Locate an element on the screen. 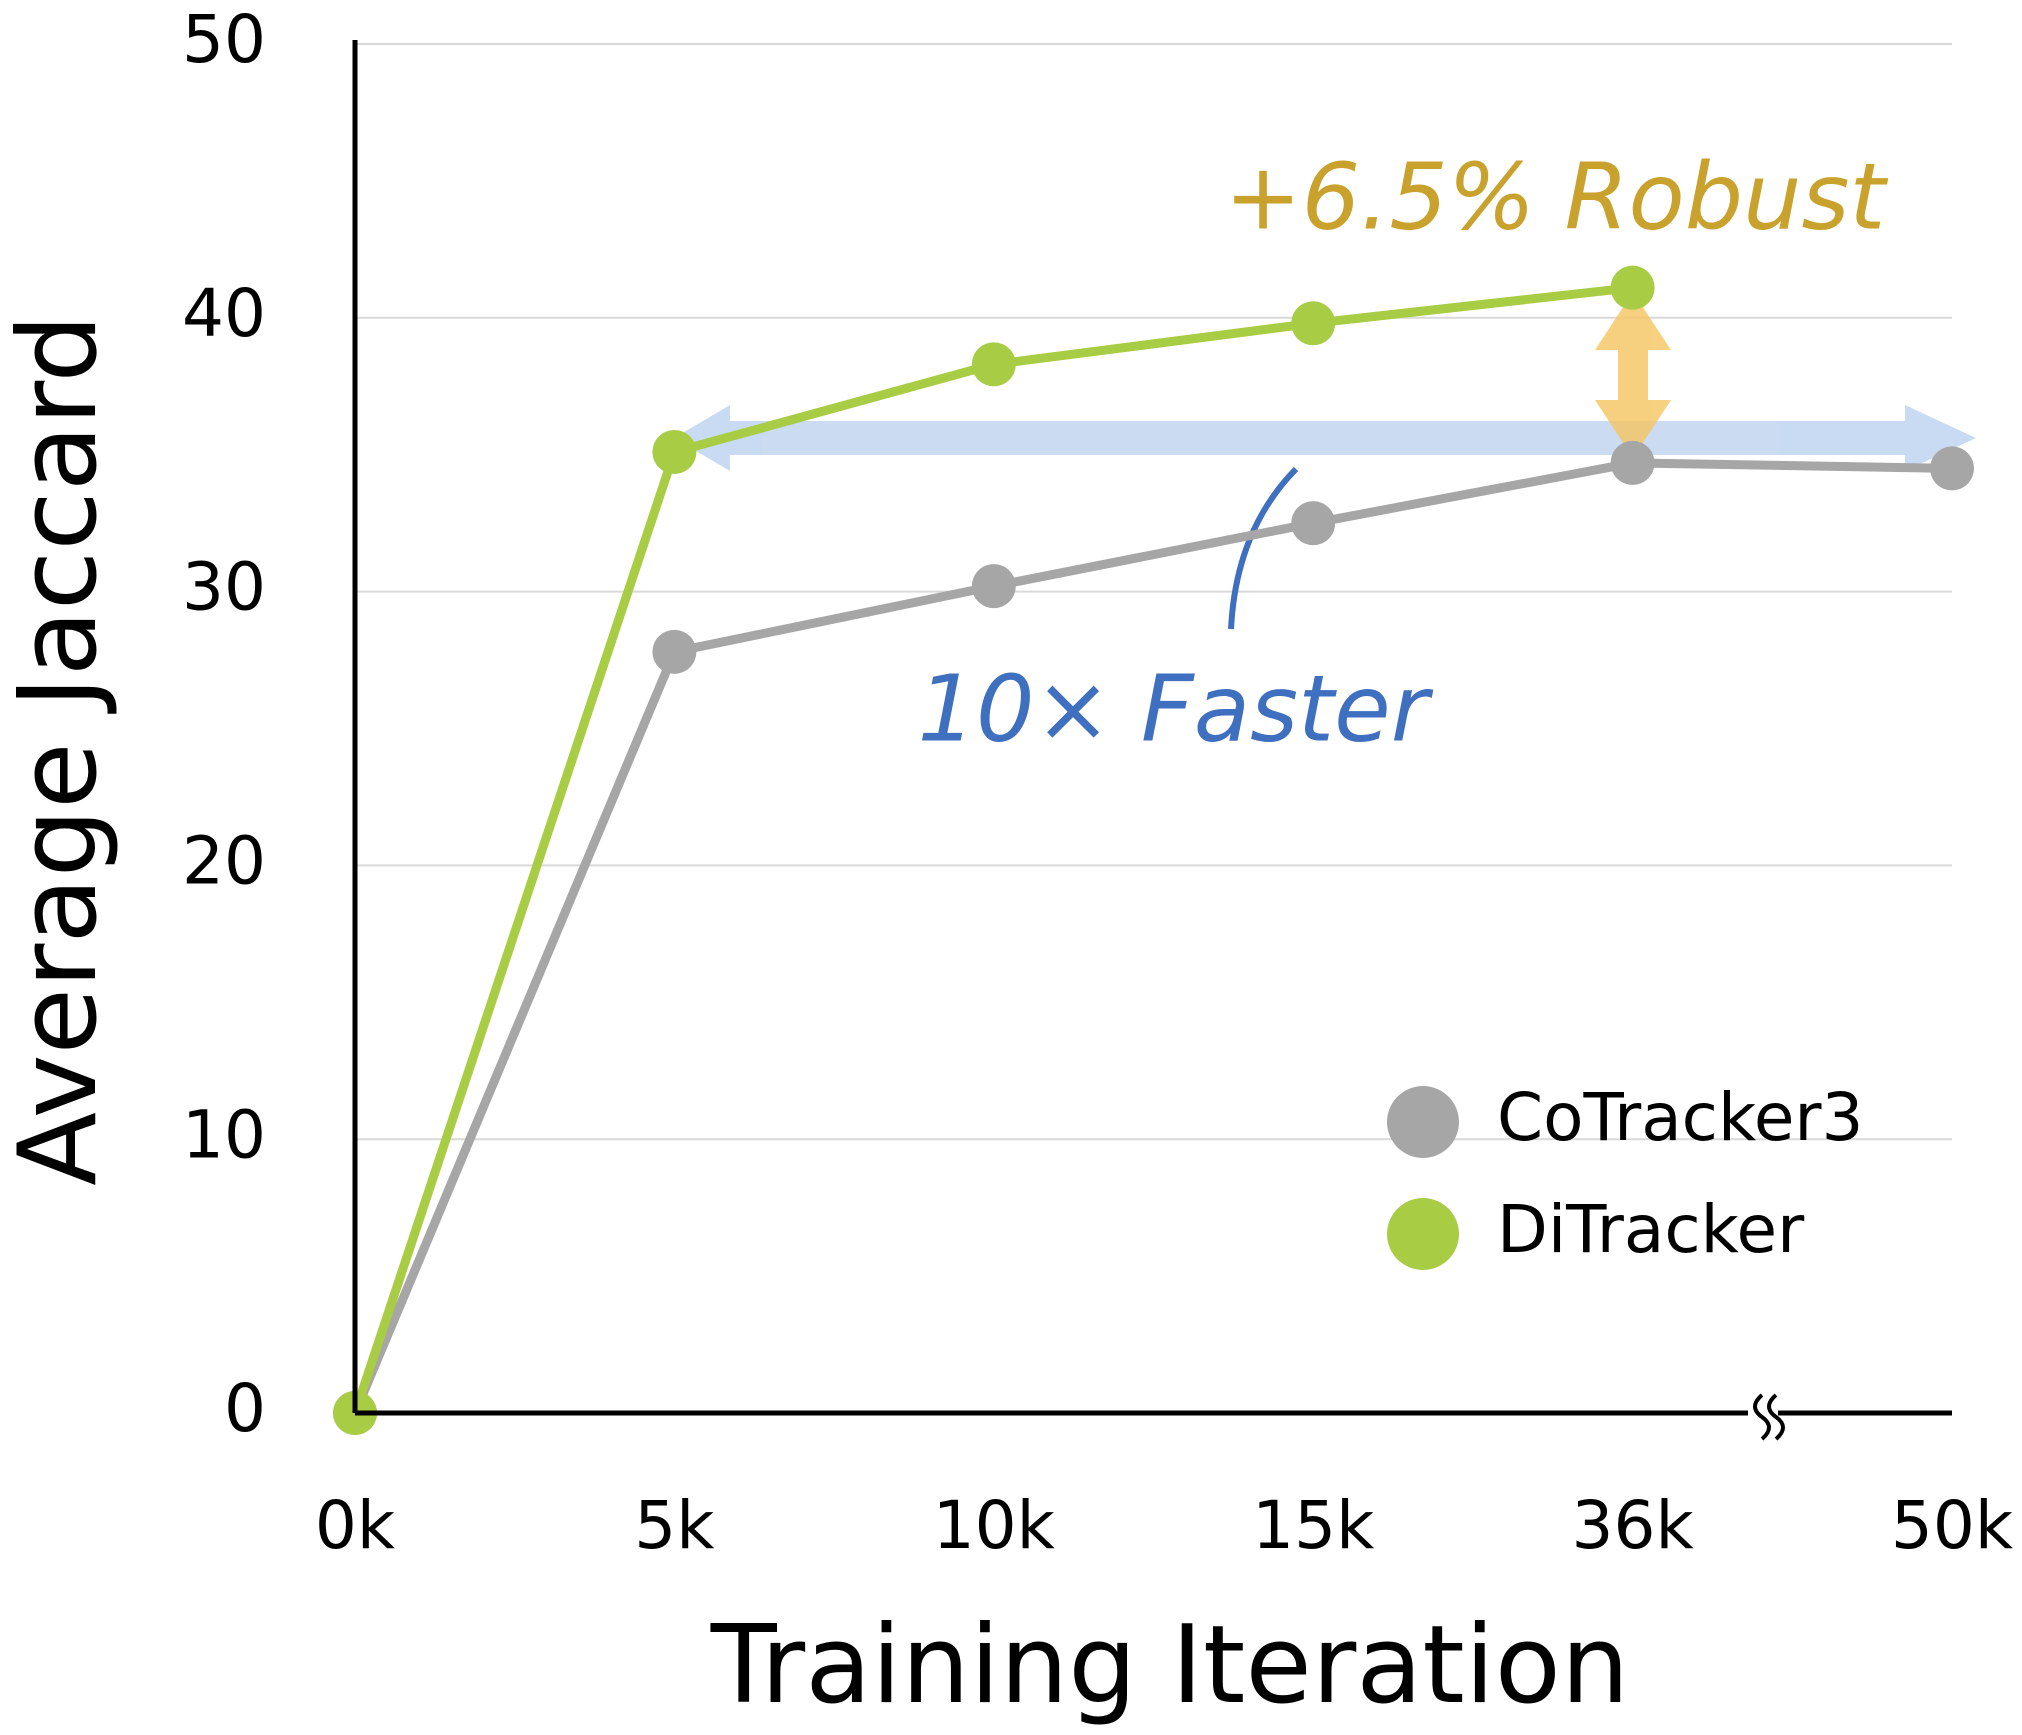  robust-arrow is located at coordinates (1633, 375).